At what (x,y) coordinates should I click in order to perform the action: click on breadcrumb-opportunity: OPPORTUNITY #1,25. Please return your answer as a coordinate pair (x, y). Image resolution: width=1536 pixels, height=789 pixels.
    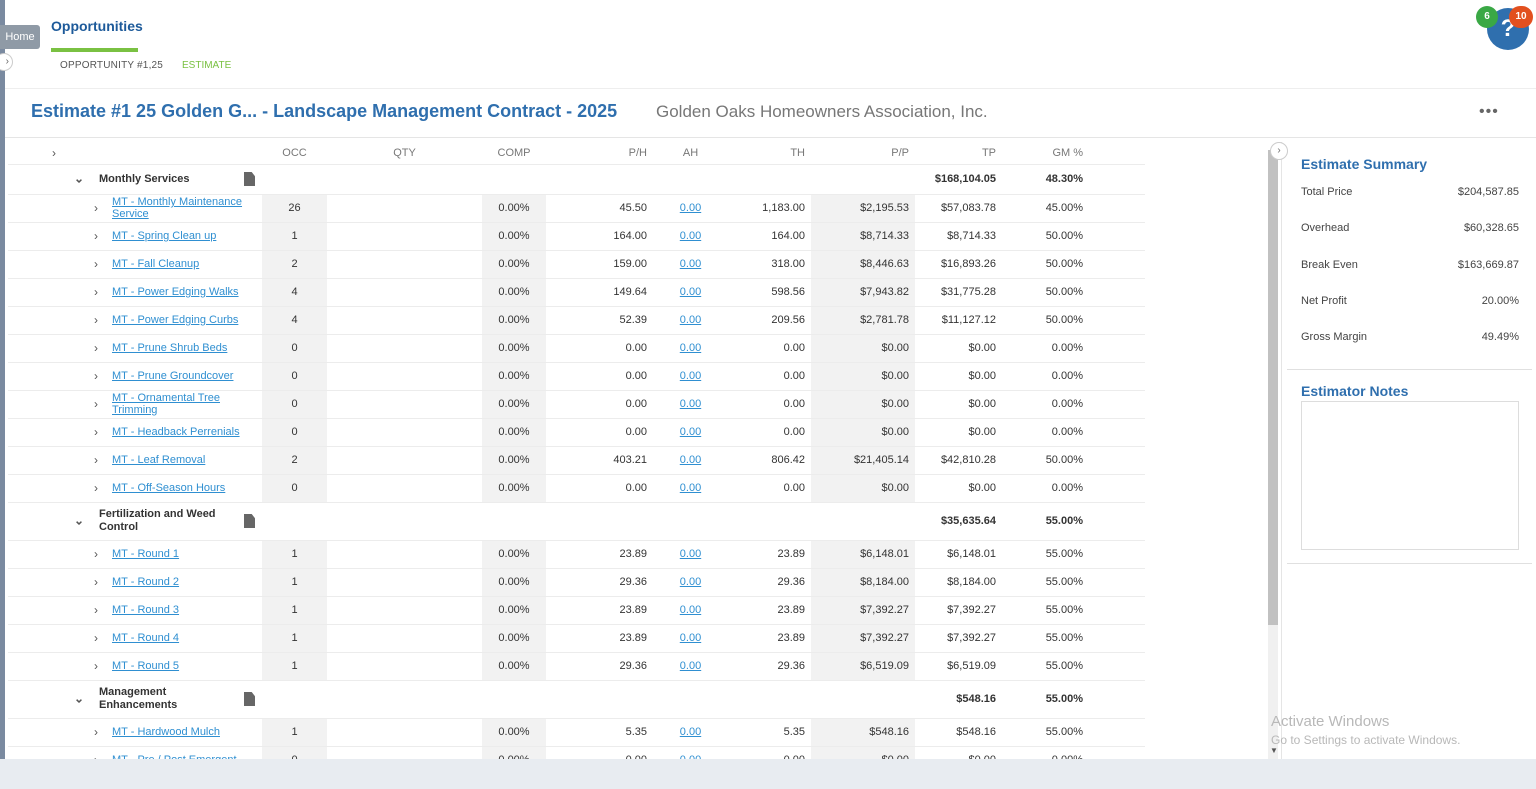
    Looking at the image, I should click on (112, 65).